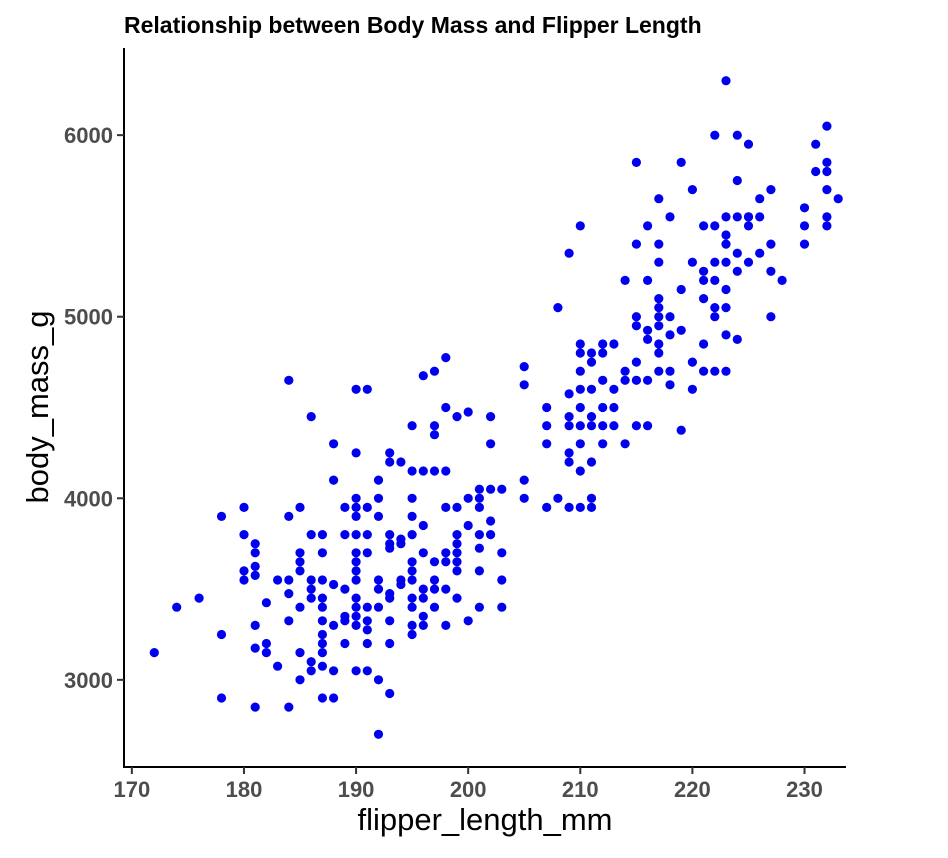 This screenshot has width=948, height=858. I want to click on x-tick-label: 180, so click(244, 789).